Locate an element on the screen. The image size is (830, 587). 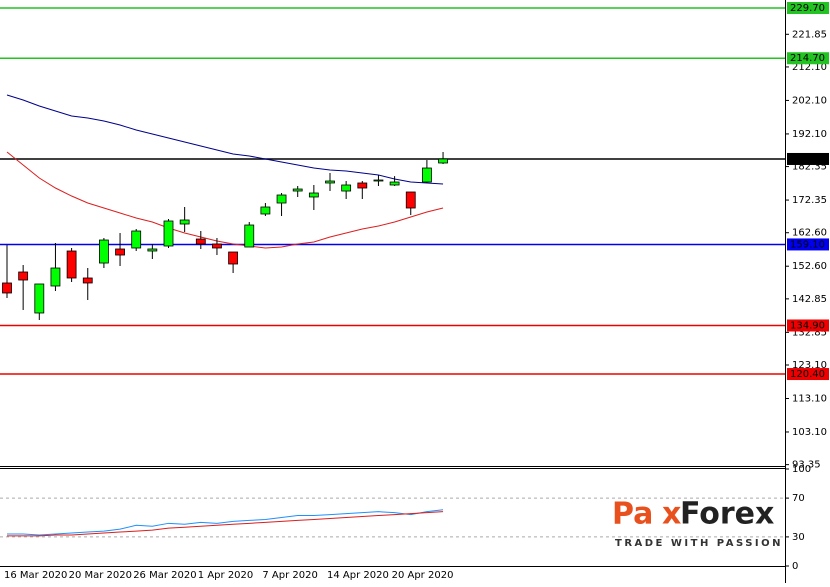
y-tick-label: 152.60 is located at coordinates (809, 266).